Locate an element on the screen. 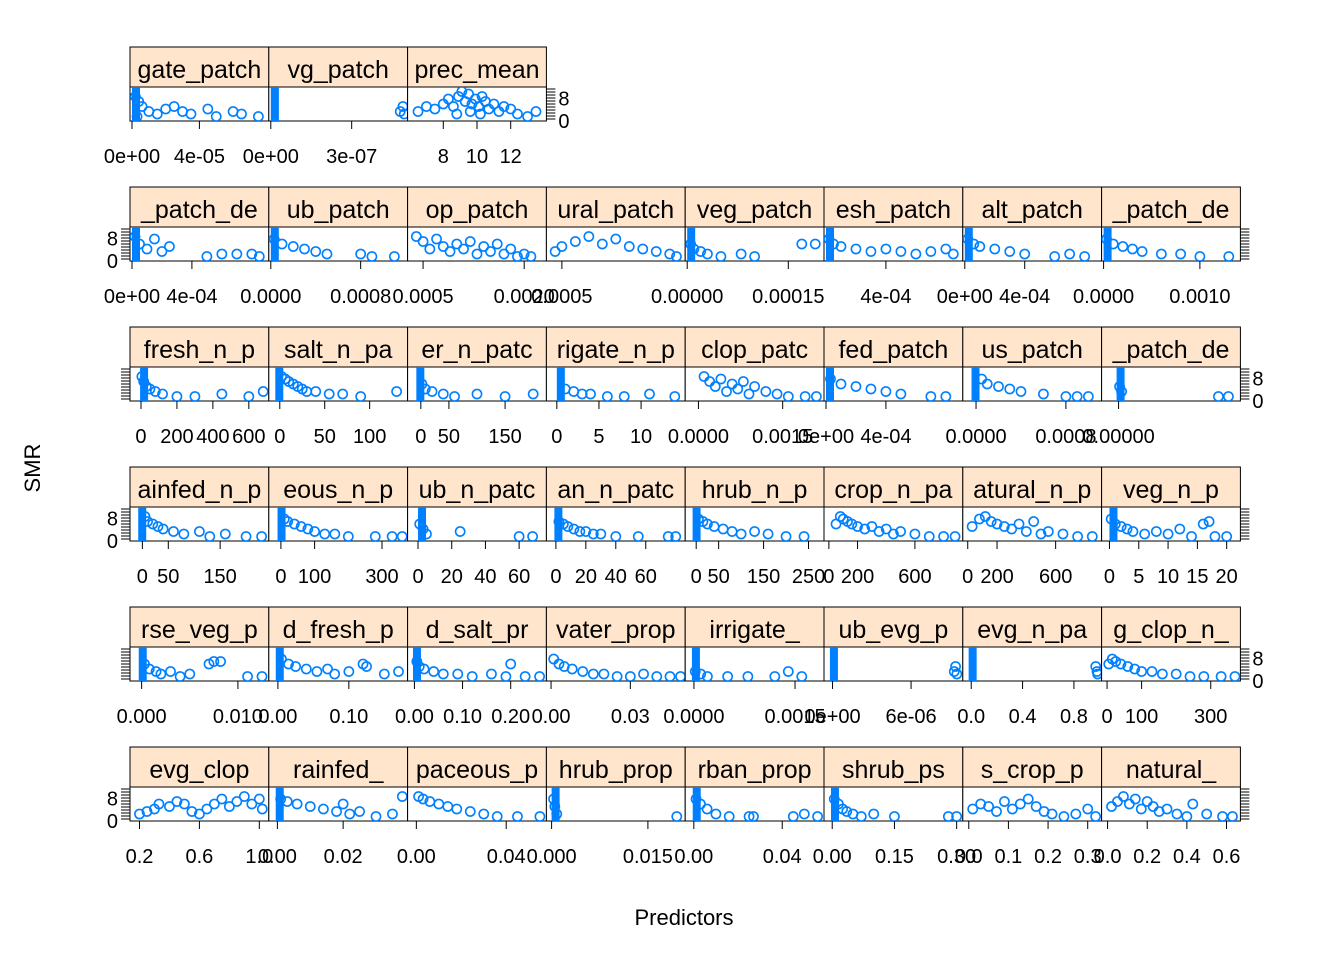  x-tick-label: 0.00000 is located at coordinates (687, 297).